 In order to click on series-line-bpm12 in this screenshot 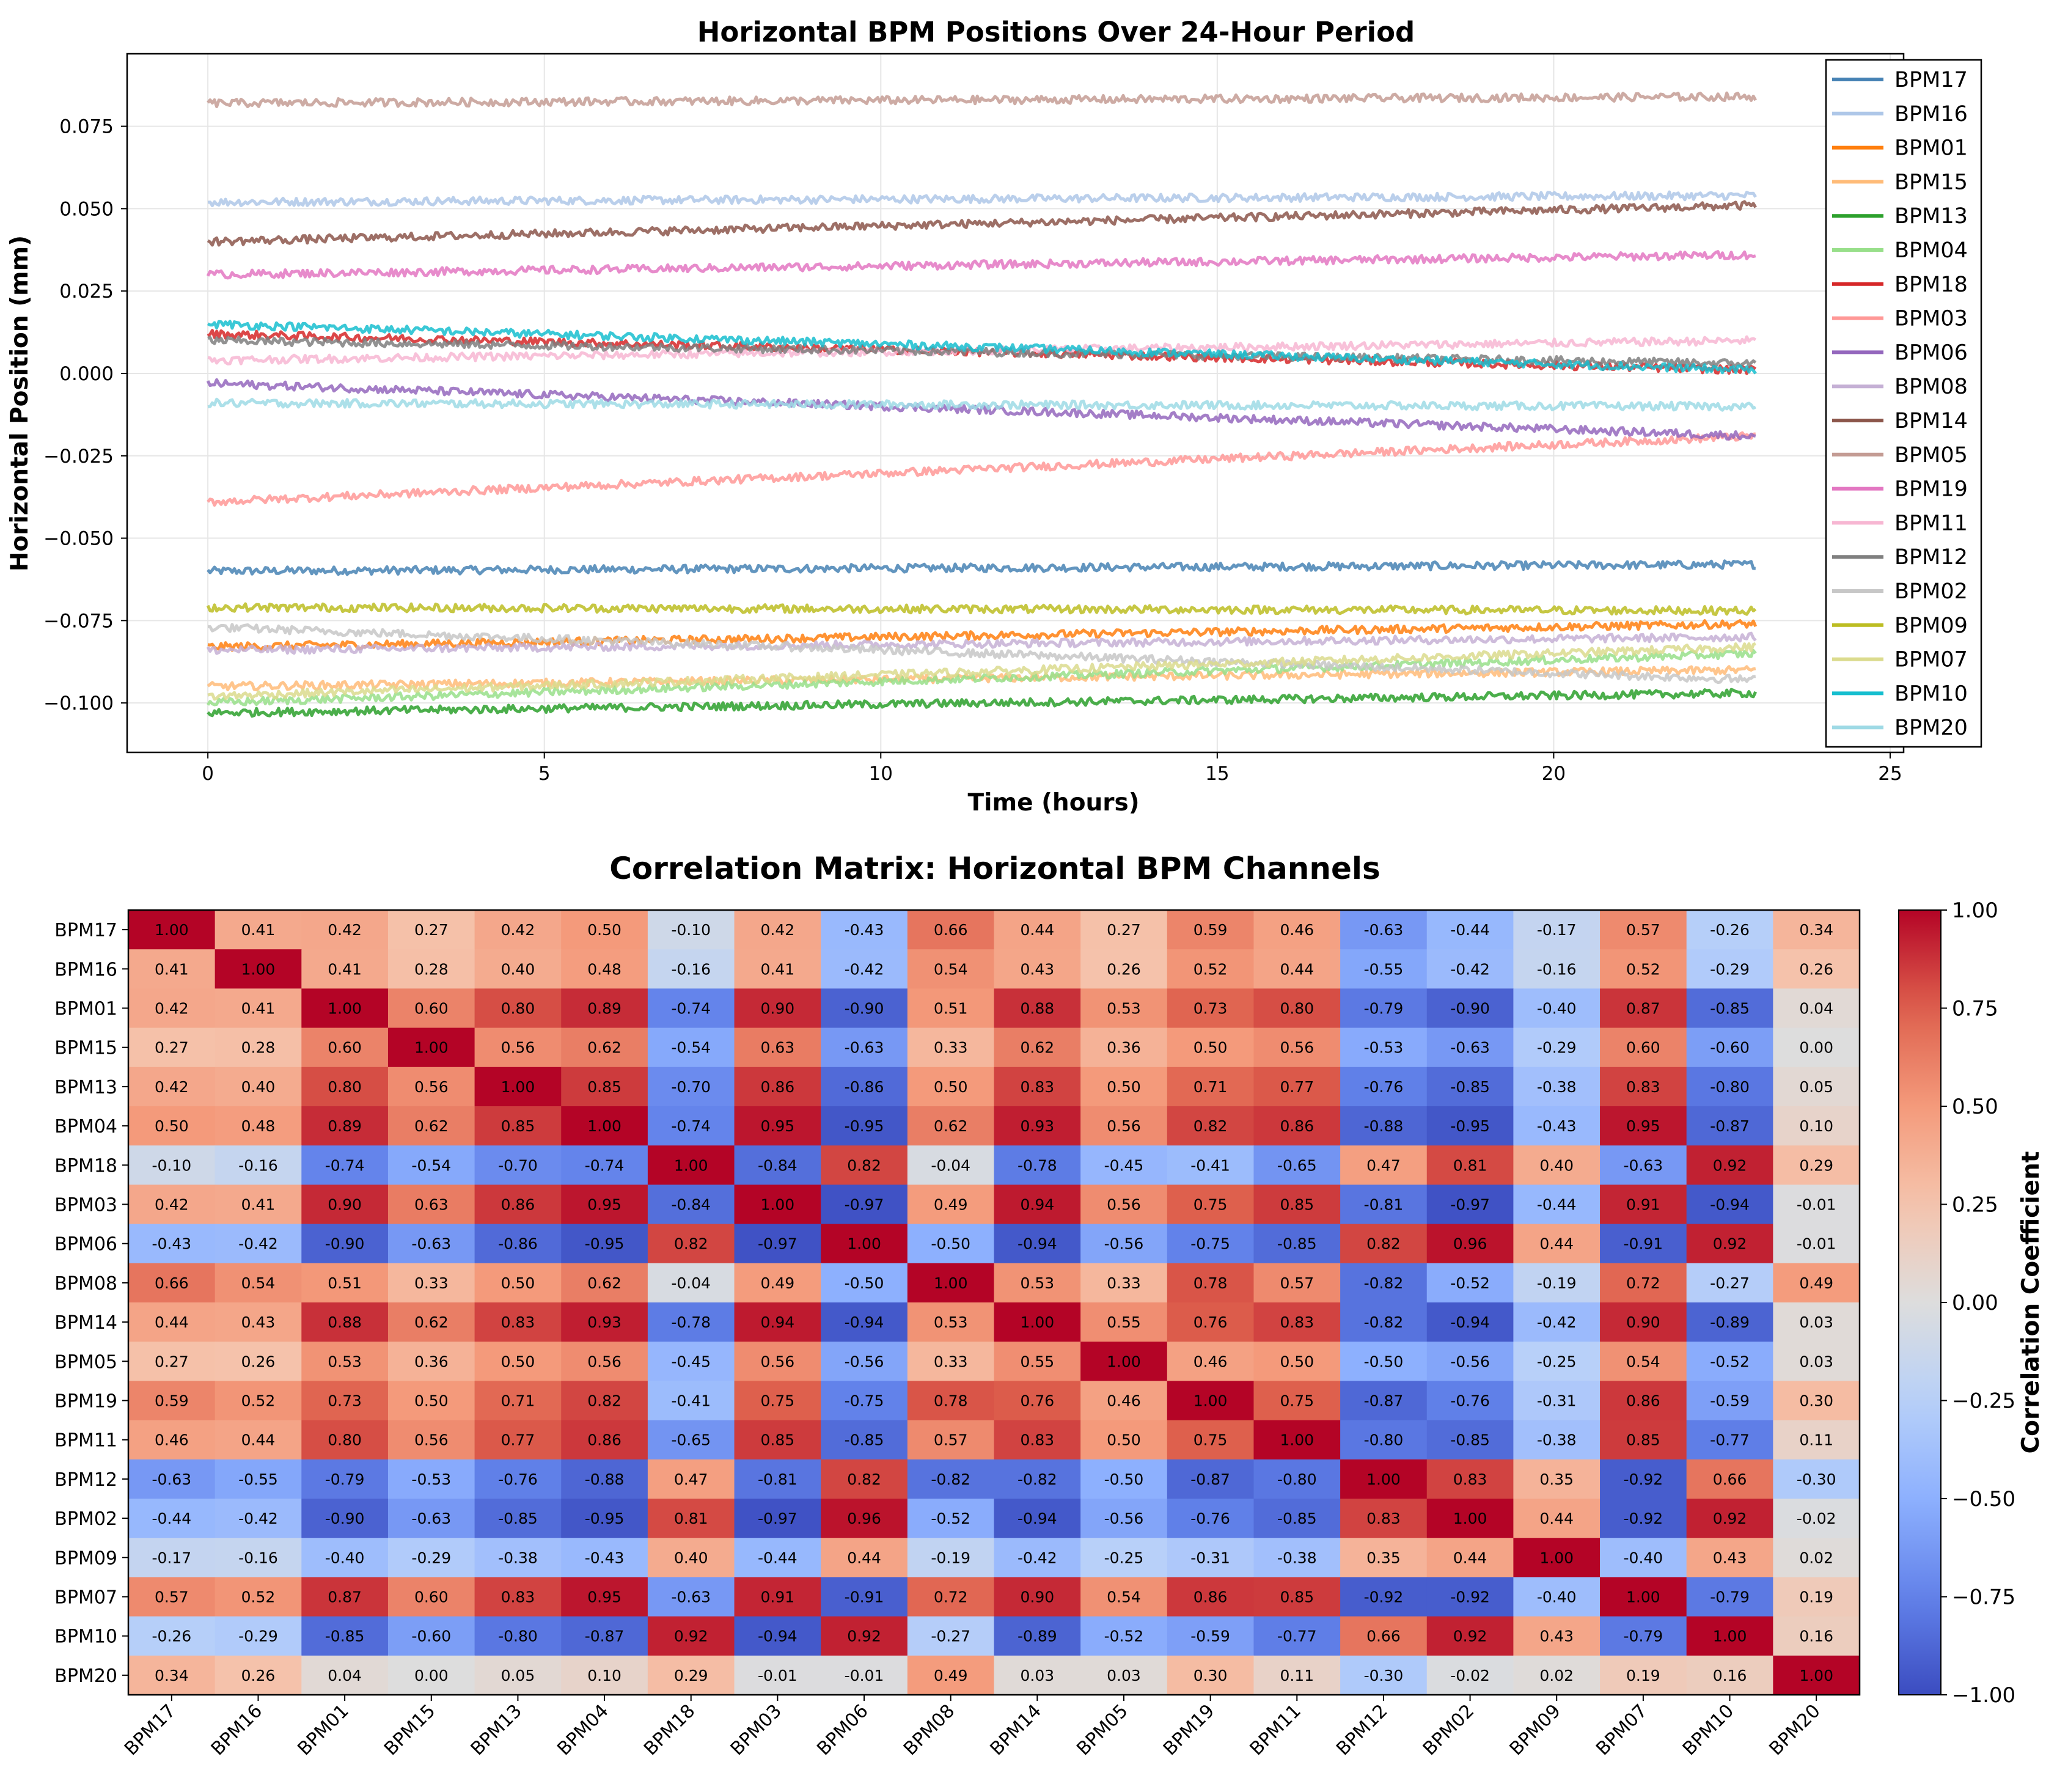, I will do `click(982, 352)`.